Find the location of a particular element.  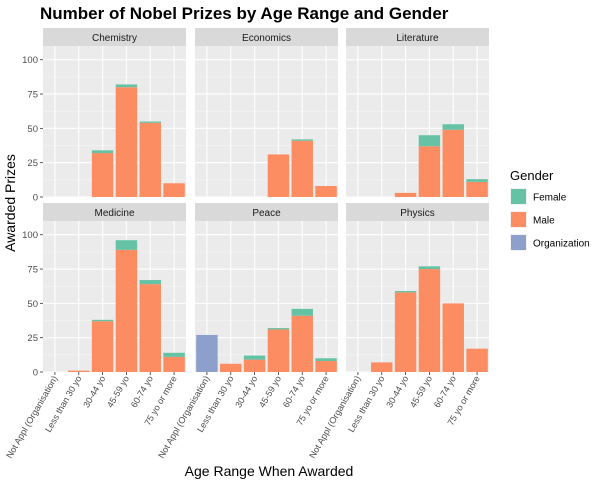

facet-strip-label: Chemistry is located at coordinates (114, 38).